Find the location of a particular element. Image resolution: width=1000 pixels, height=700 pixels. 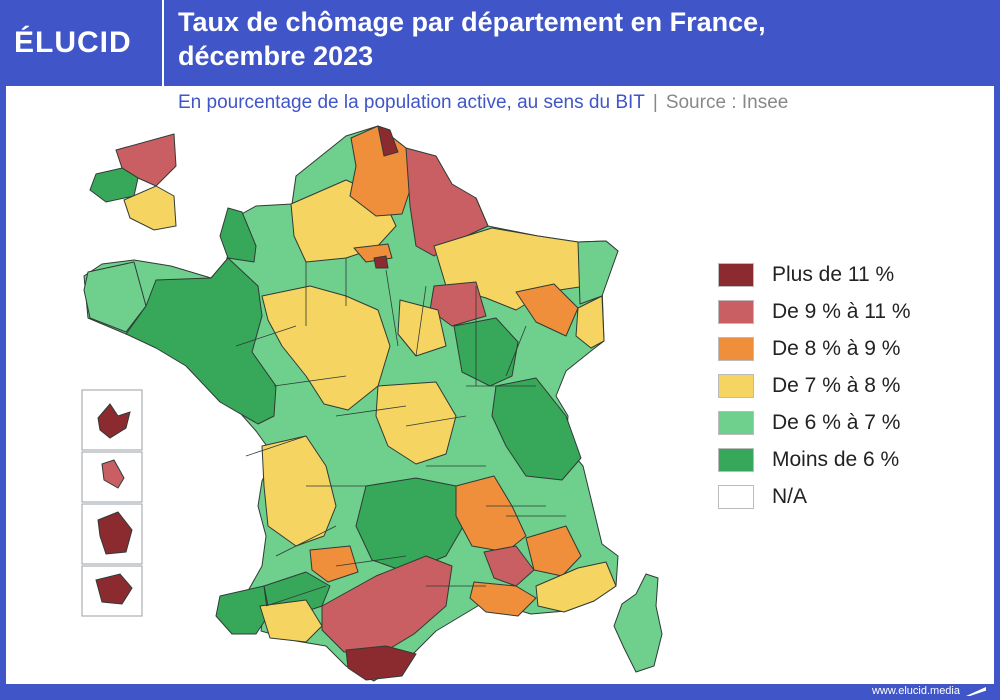

source-label: Source : Insee is located at coordinates (727, 102).